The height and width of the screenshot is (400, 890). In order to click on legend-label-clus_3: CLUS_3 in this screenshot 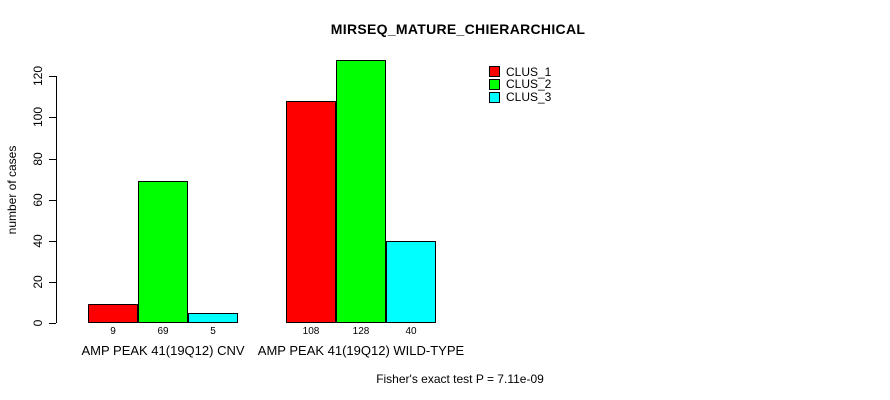, I will do `click(529, 97)`.